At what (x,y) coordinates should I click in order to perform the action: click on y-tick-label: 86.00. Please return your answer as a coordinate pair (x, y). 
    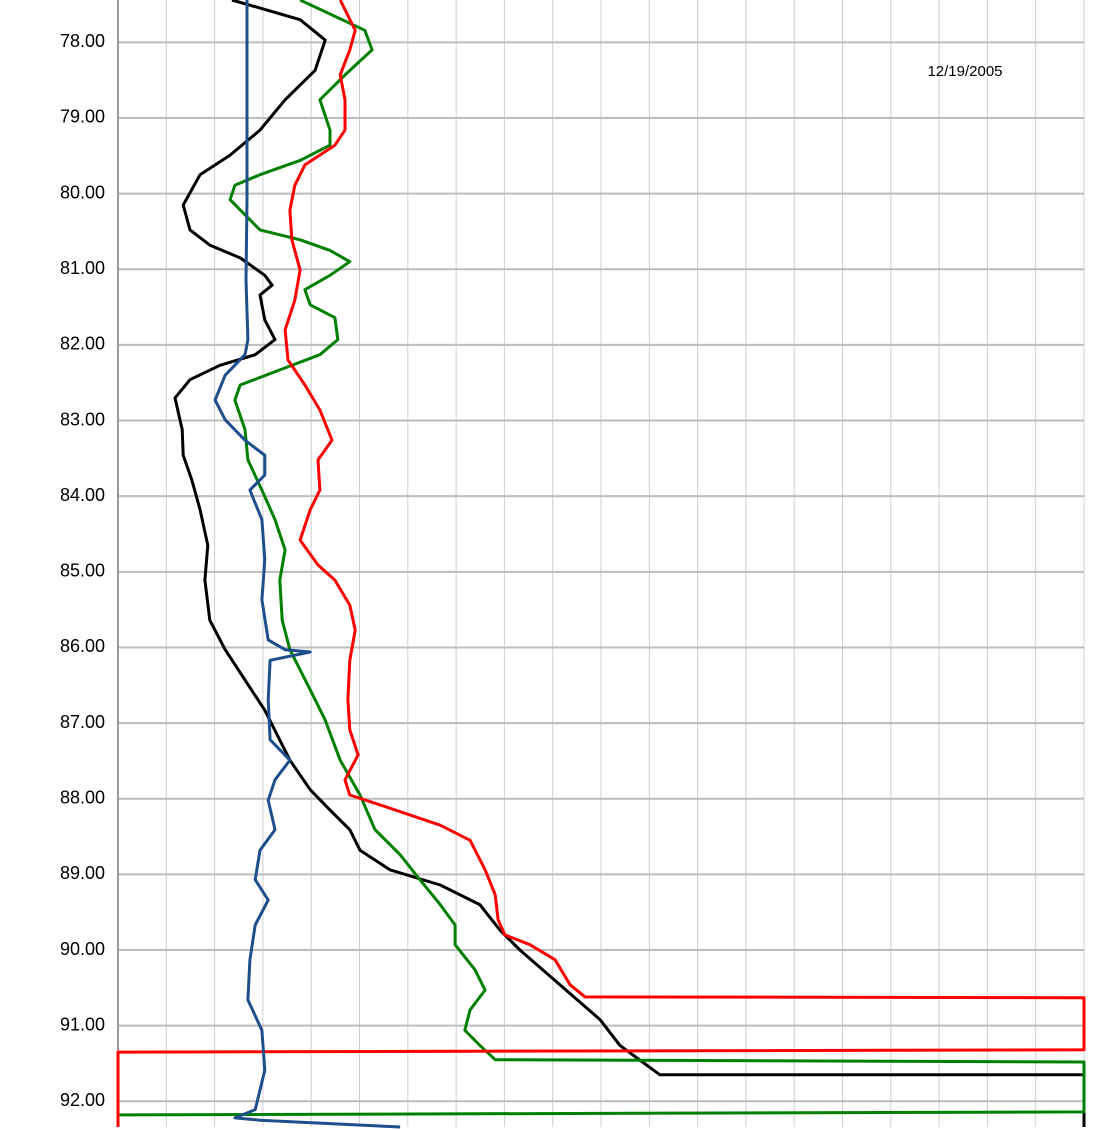
    Looking at the image, I should click on (82, 646).